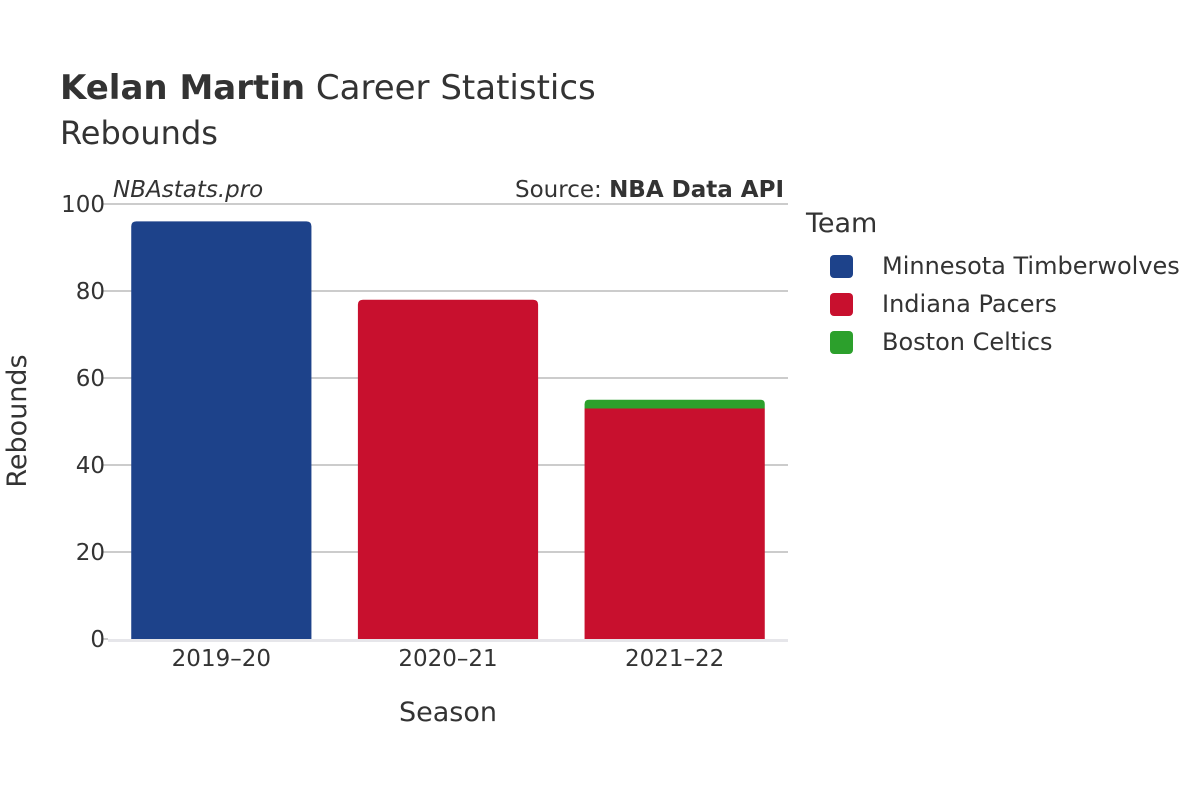 This screenshot has height=800, width=1200. What do you see at coordinates (967, 342) in the screenshot?
I see `legend-label: Boston Celtics` at bounding box center [967, 342].